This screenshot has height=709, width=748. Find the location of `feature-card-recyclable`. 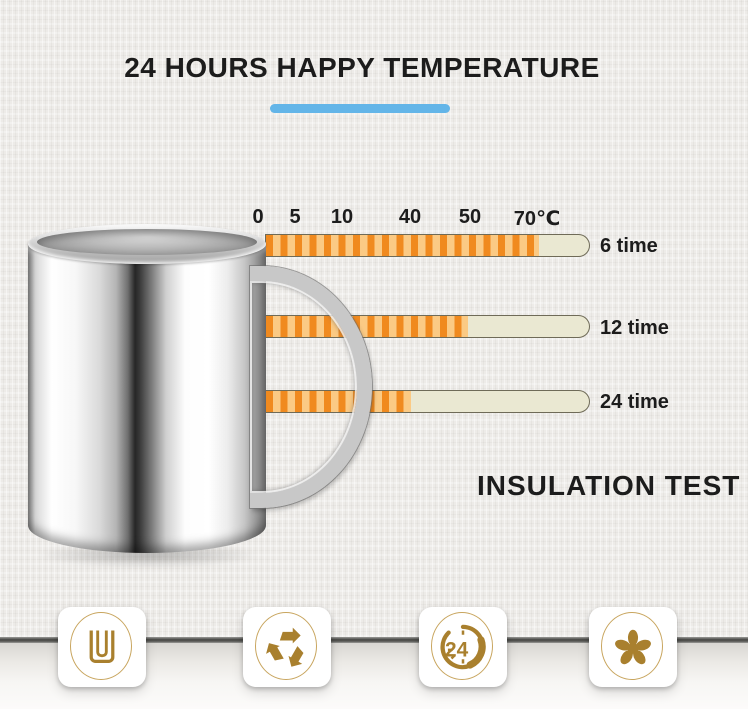

feature-card-recyclable is located at coordinates (287, 647).